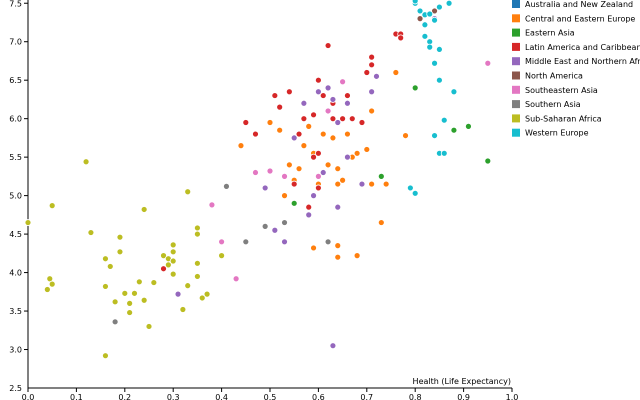 The height and width of the screenshot is (400, 640). What do you see at coordinates (582, 47) in the screenshot?
I see `legend-label: Latin America and Caribbean` at bounding box center [582, 47].